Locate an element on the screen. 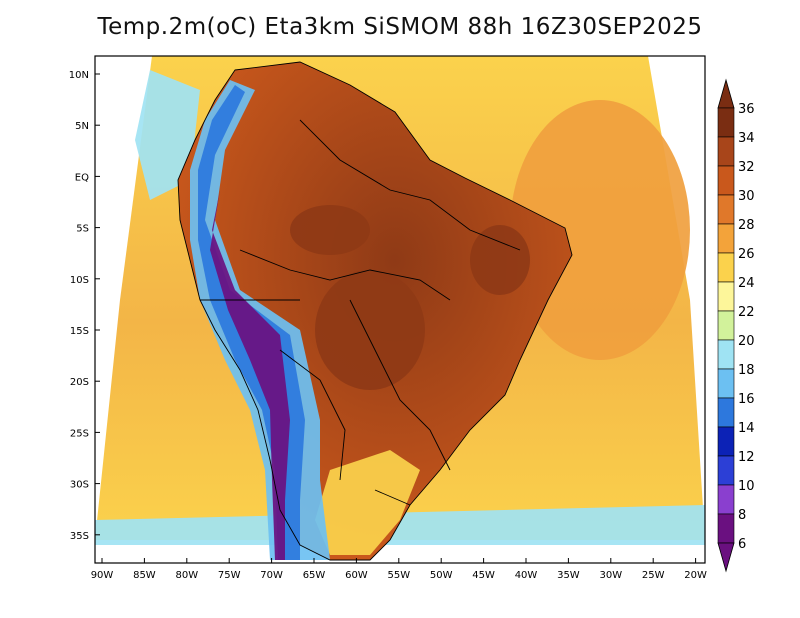 The width and height of the screenshot is (800, 618). lon-tick-label: 60W is located at coordinates (356, 575).